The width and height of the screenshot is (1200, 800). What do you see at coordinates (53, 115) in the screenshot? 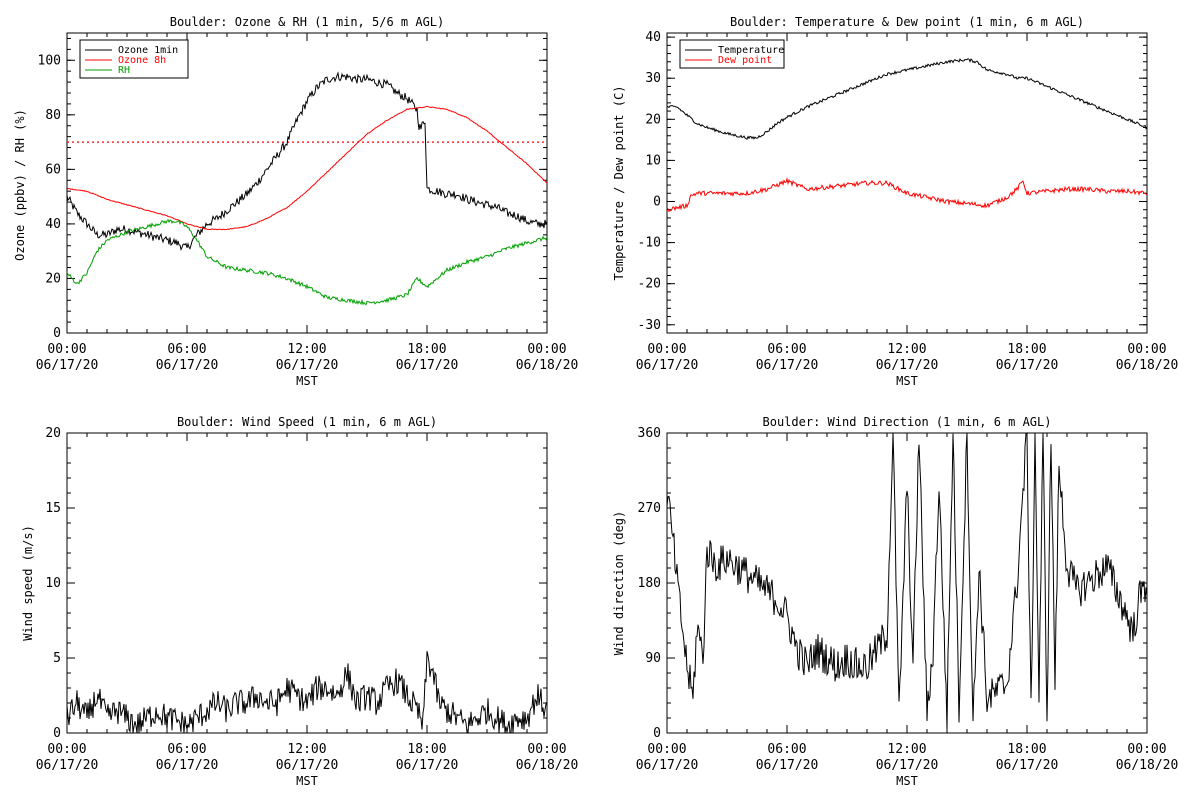
I see `y-tick-label: 80` at bounding box center [53, 115].